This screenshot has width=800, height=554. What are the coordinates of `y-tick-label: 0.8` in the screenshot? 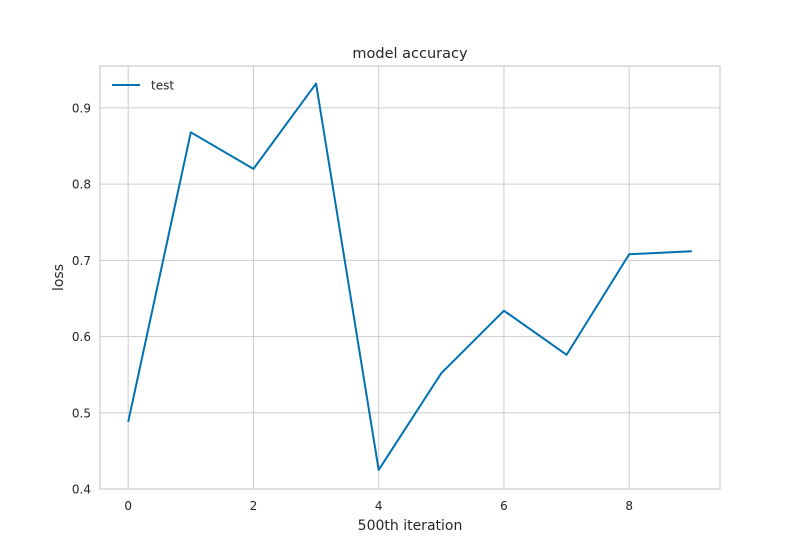 It's located at (81, 185).